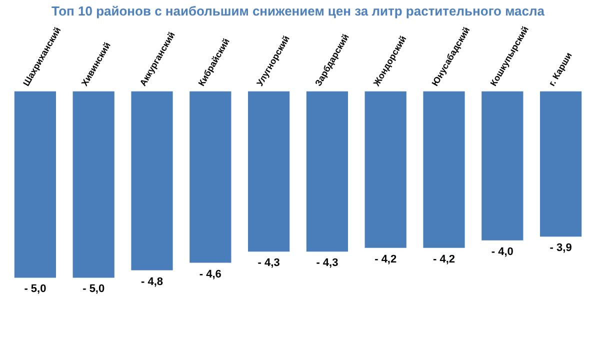  I want to click on chart-title: Топ 10 районов с наибольшим снижением цен за литр растительного масла, so click(298, 10).